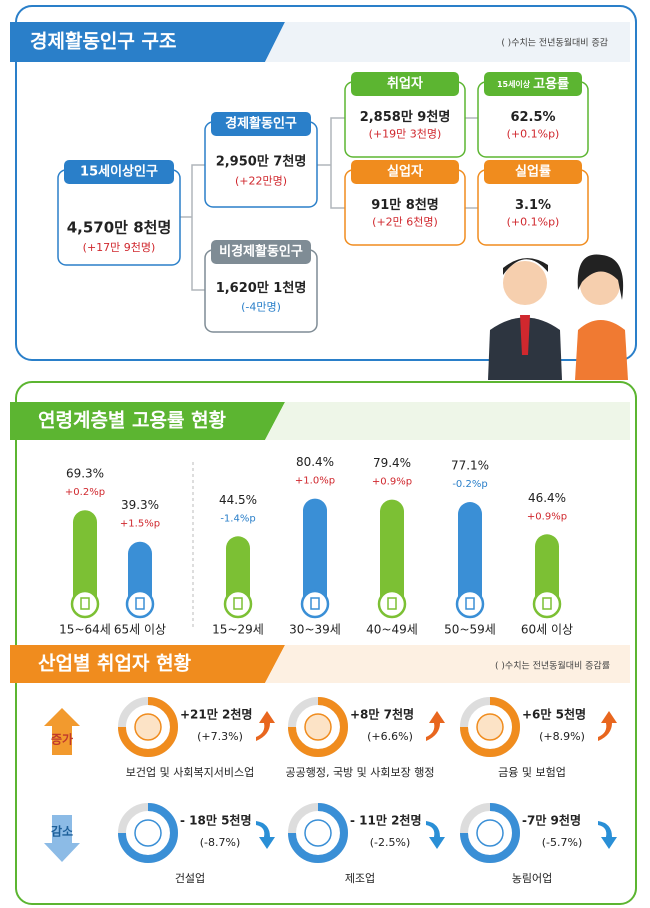 The width and height of the screenshot is (650, 908). Describe the element at coordinates (392, 630) in the screenshot. I see `bar-category: 40~49세` at that location.